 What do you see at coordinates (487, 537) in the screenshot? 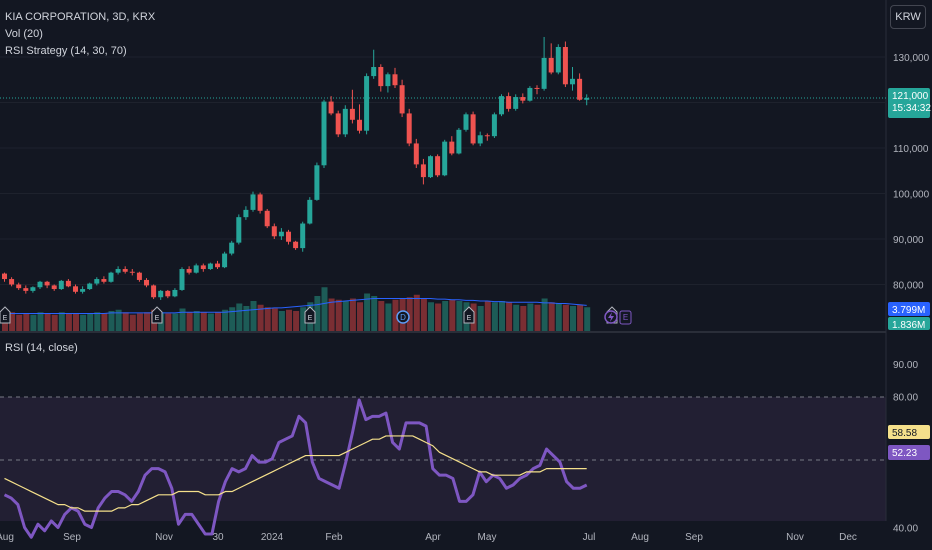
I see `time-axis-label: May` at bounding box center [487, 537].